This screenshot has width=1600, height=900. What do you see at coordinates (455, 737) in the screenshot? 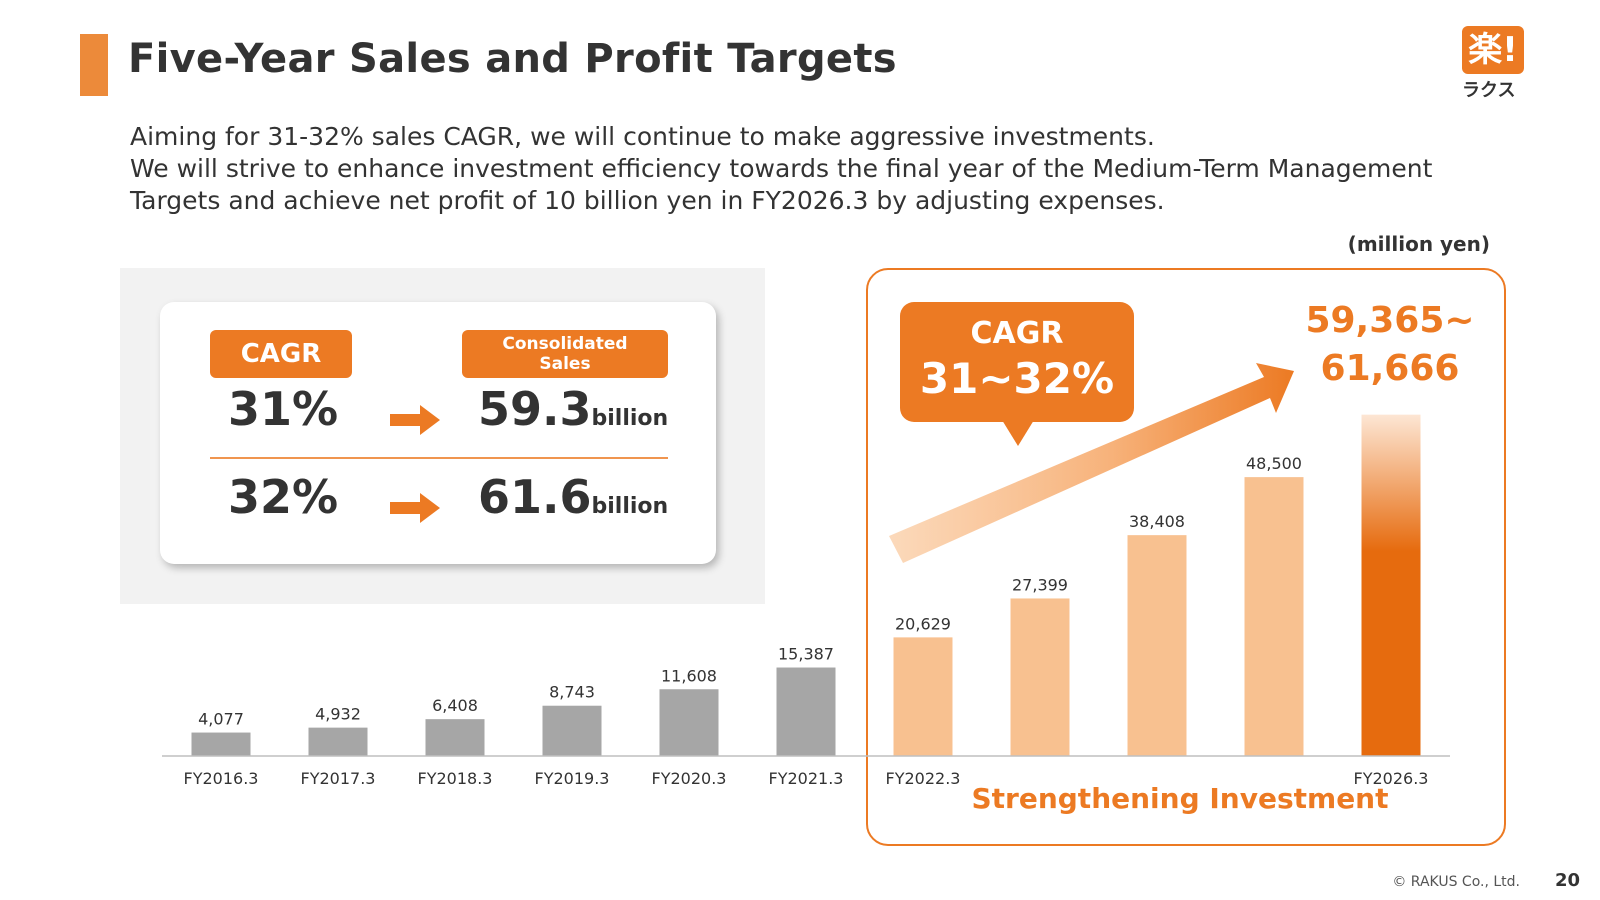
I see `bar-FY2018.3` at bounding box center [455, 737].